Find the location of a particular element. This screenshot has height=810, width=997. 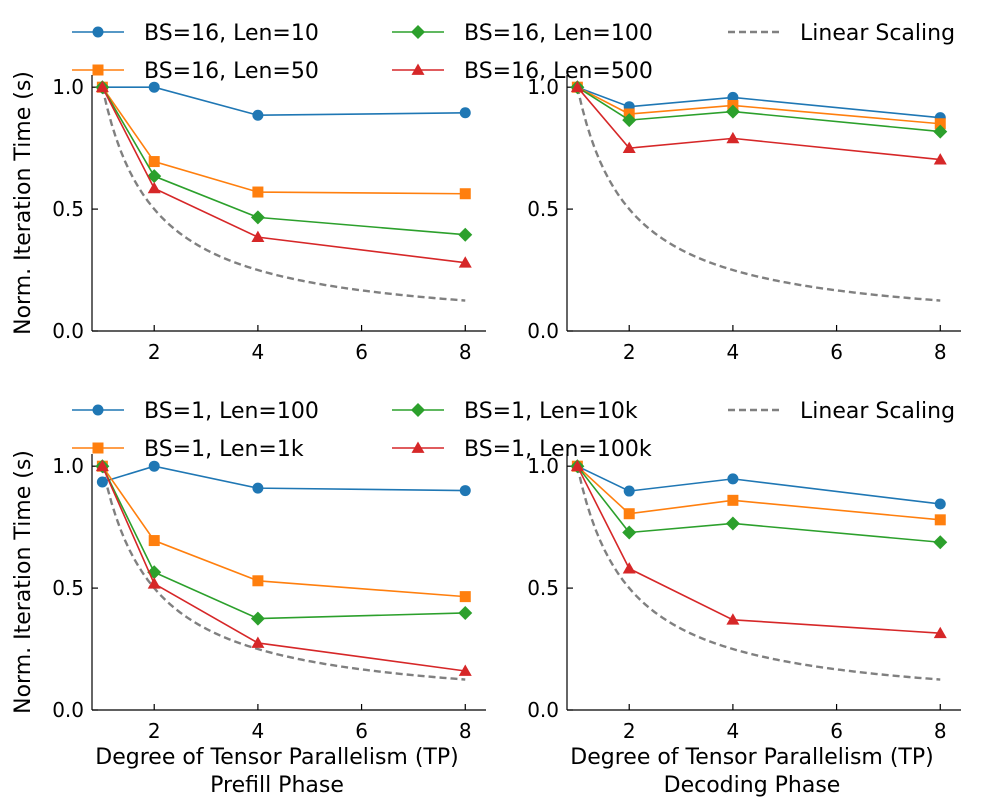

panel-subtitle: Prefill Phase is located at coordinates (277, 785).